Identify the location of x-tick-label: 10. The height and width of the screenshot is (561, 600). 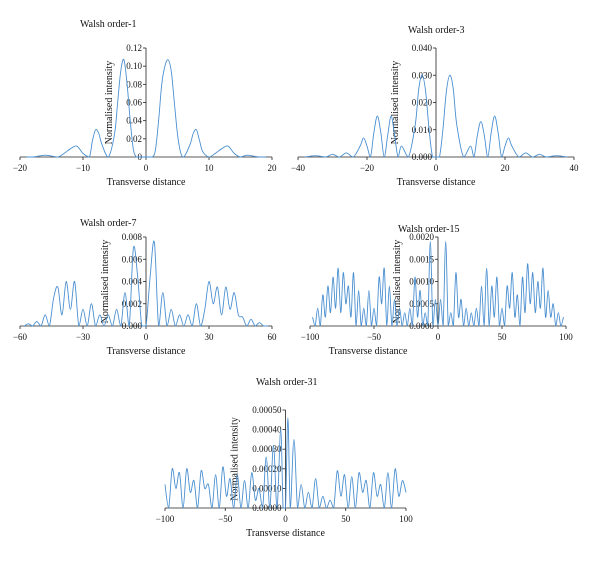
(210, 168).